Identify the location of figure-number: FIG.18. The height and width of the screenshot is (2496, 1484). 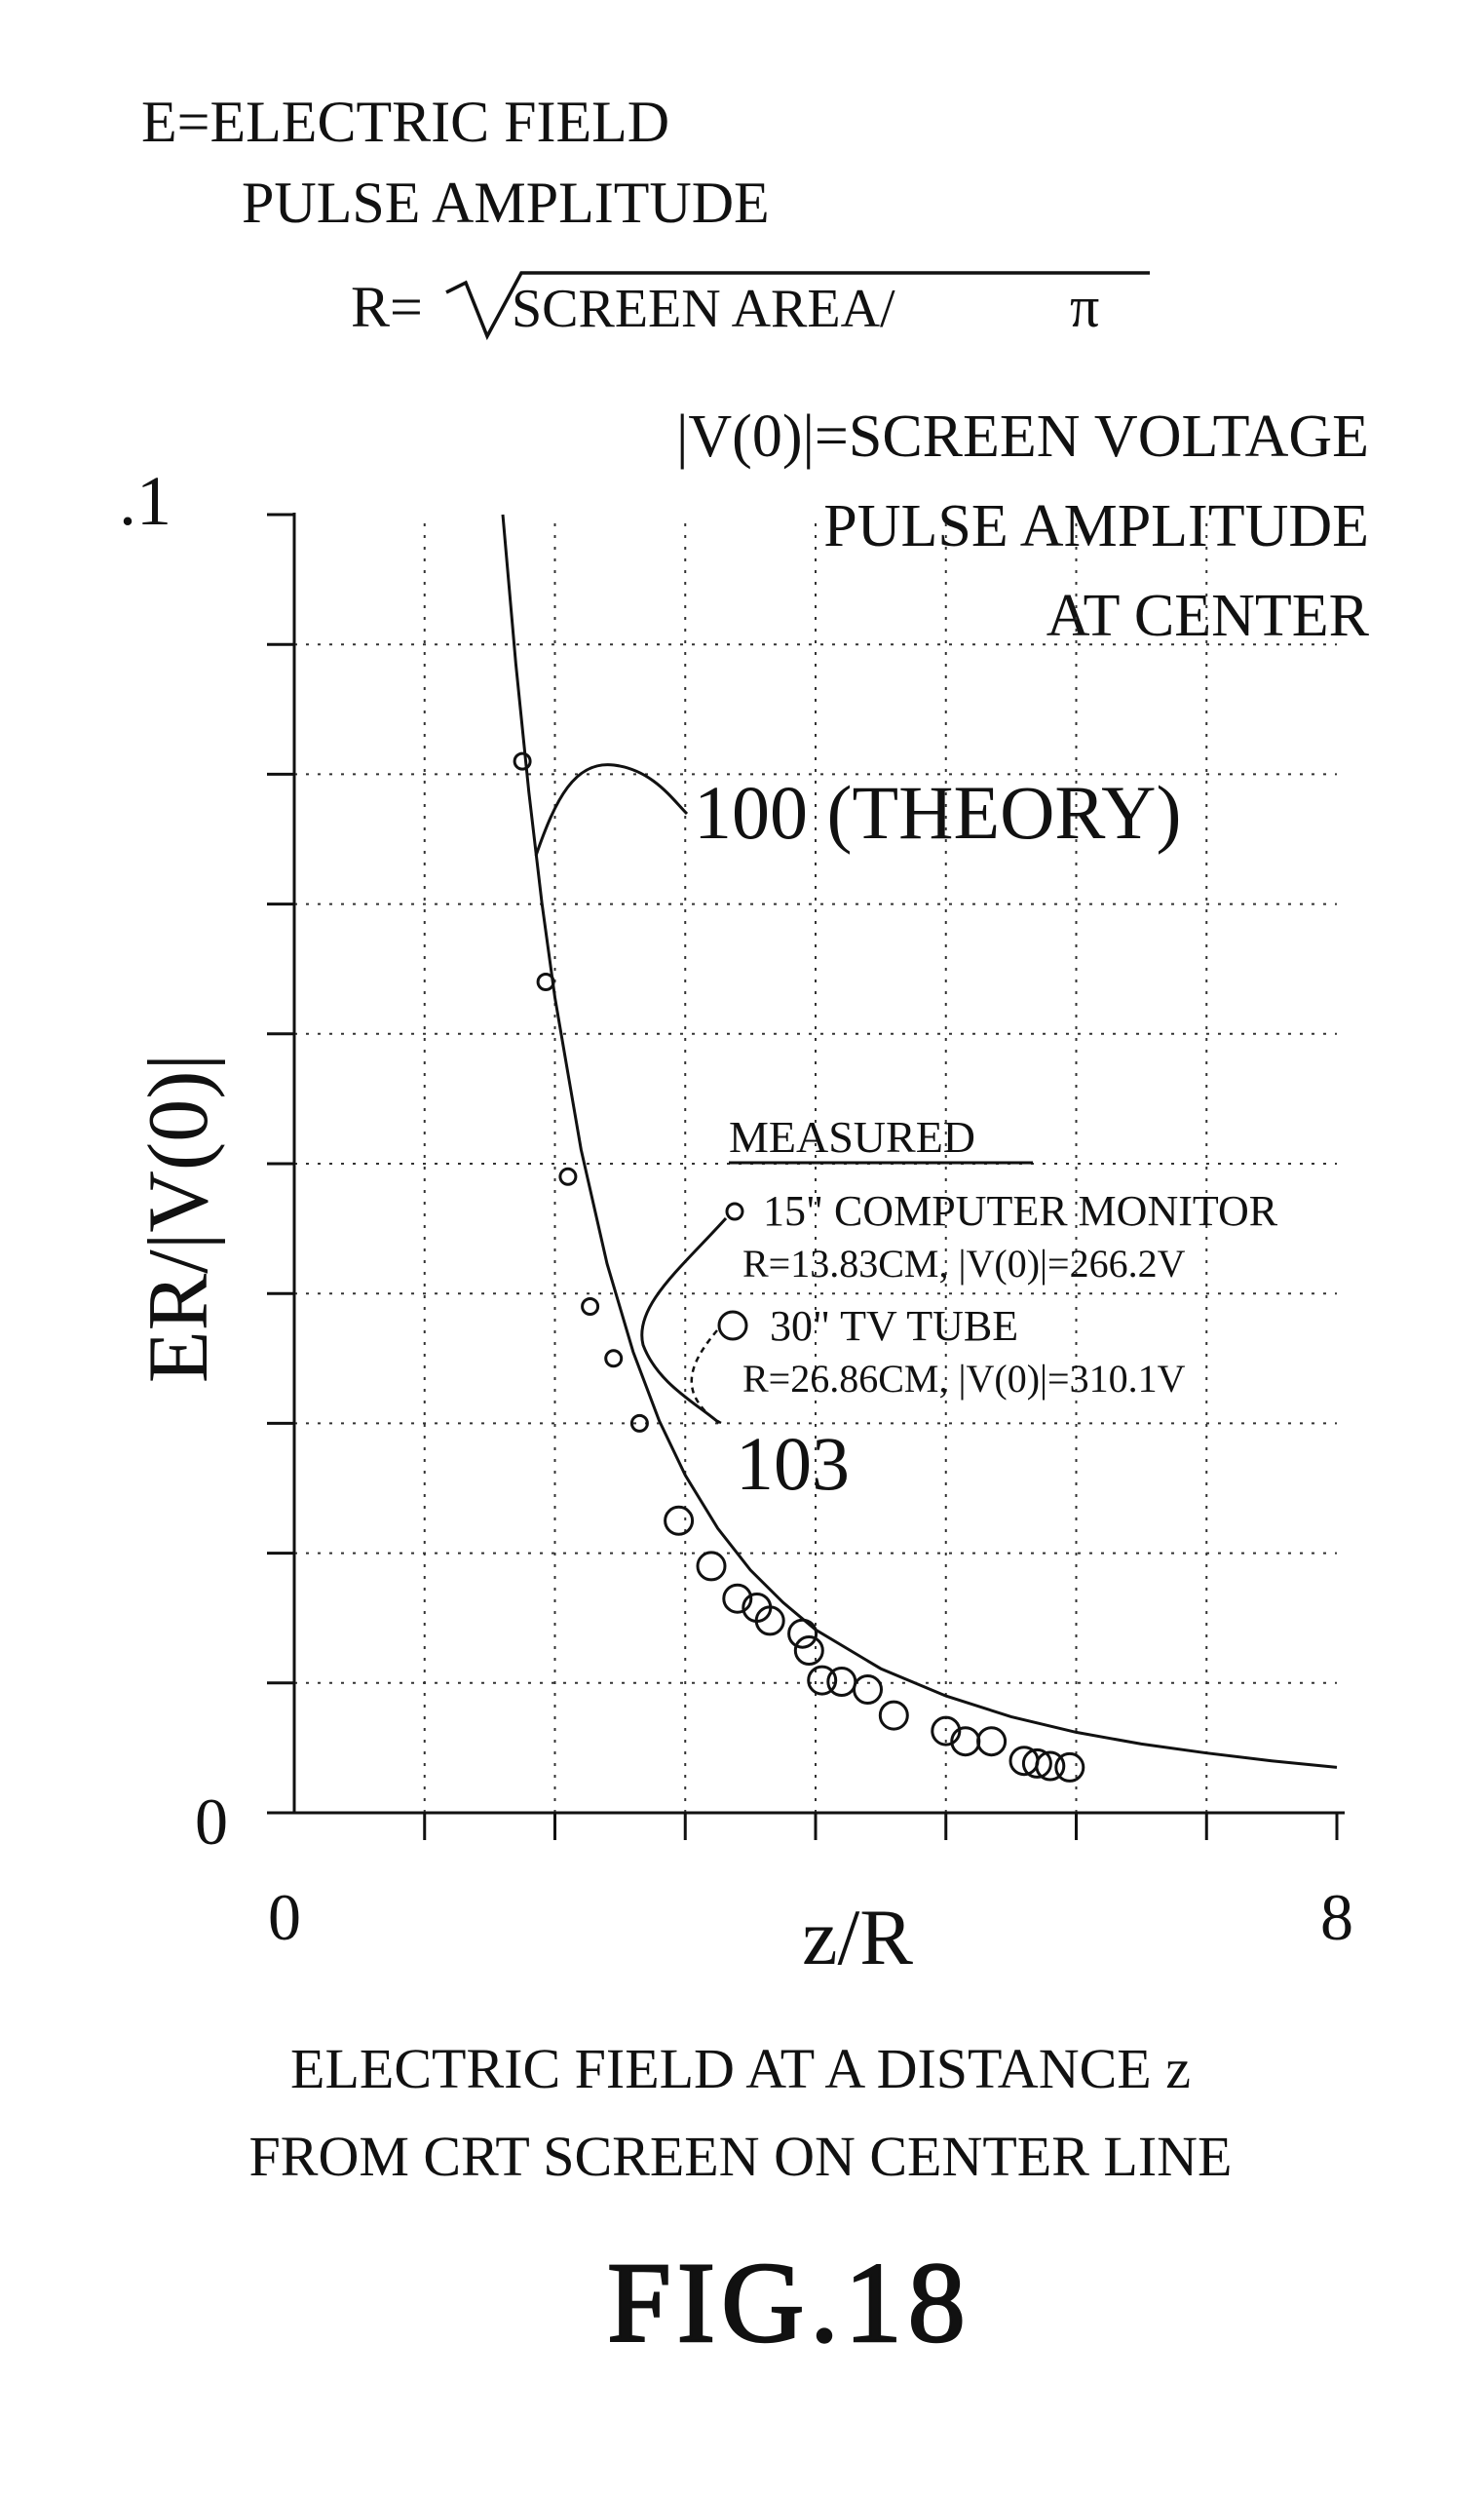
(789, 2302).